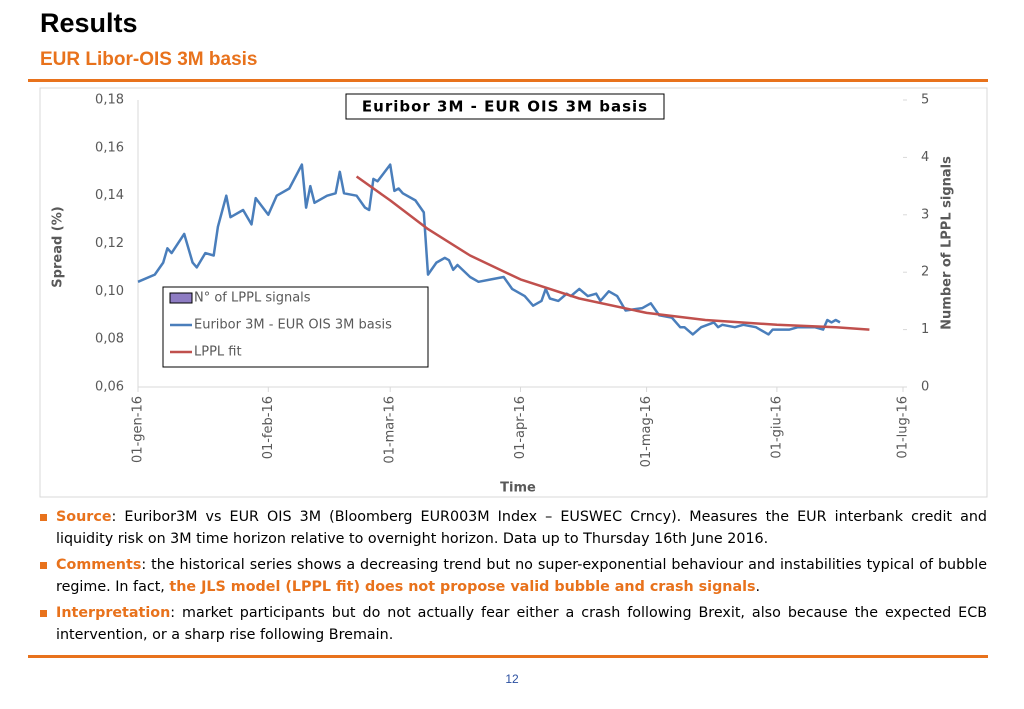 The image size is (1024, 709). Describe the element at coordinates (776, 427) in the screenshot. I see `x-tick-label: 01-giu-16` at that location.